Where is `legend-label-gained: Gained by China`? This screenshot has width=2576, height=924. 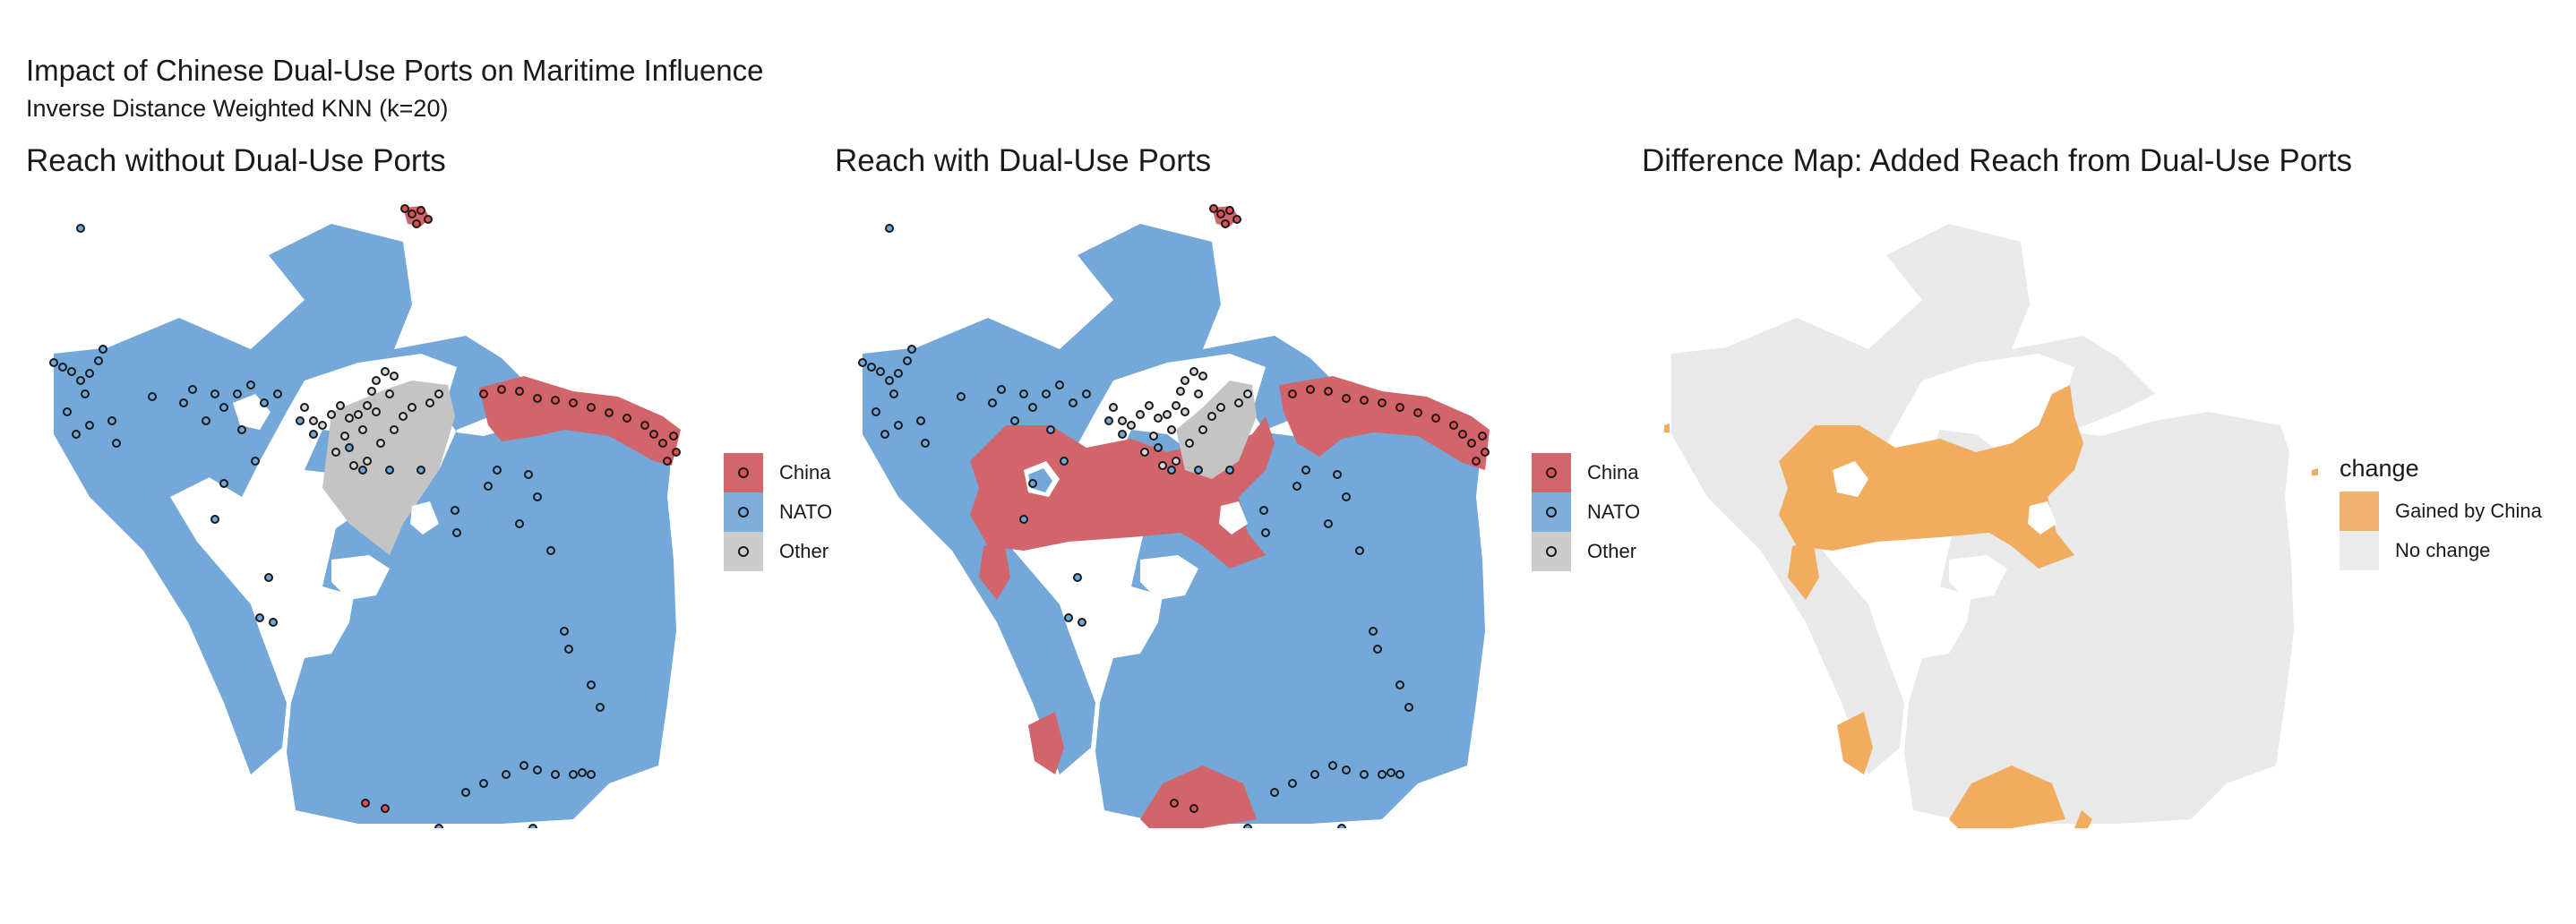 legend-label-gained: Gained by China is located at coordinates (2468, 511).